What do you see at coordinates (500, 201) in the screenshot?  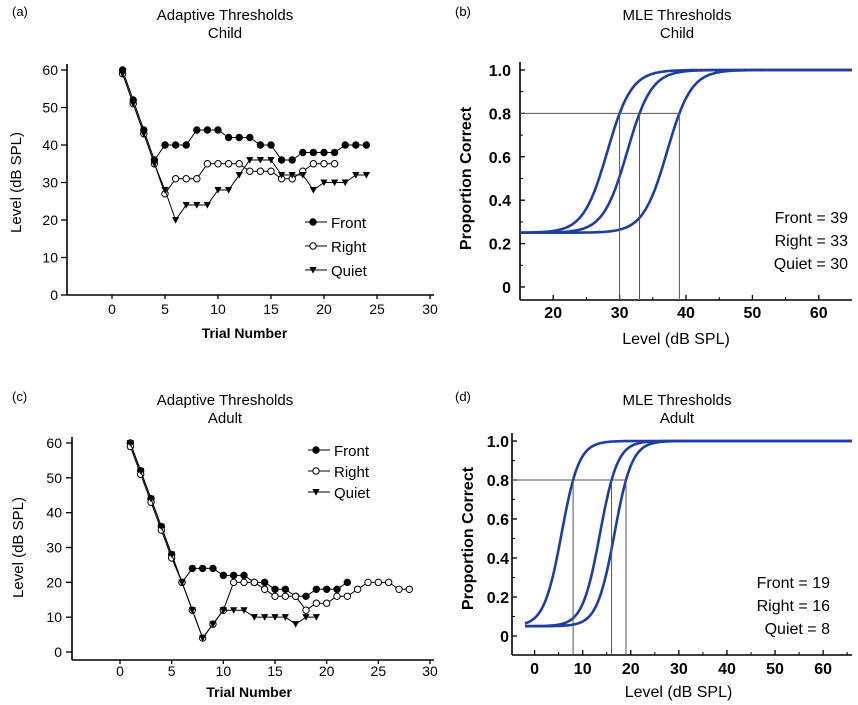 I see `y-tick-label: 0.4` at bounding box center [500, 201].